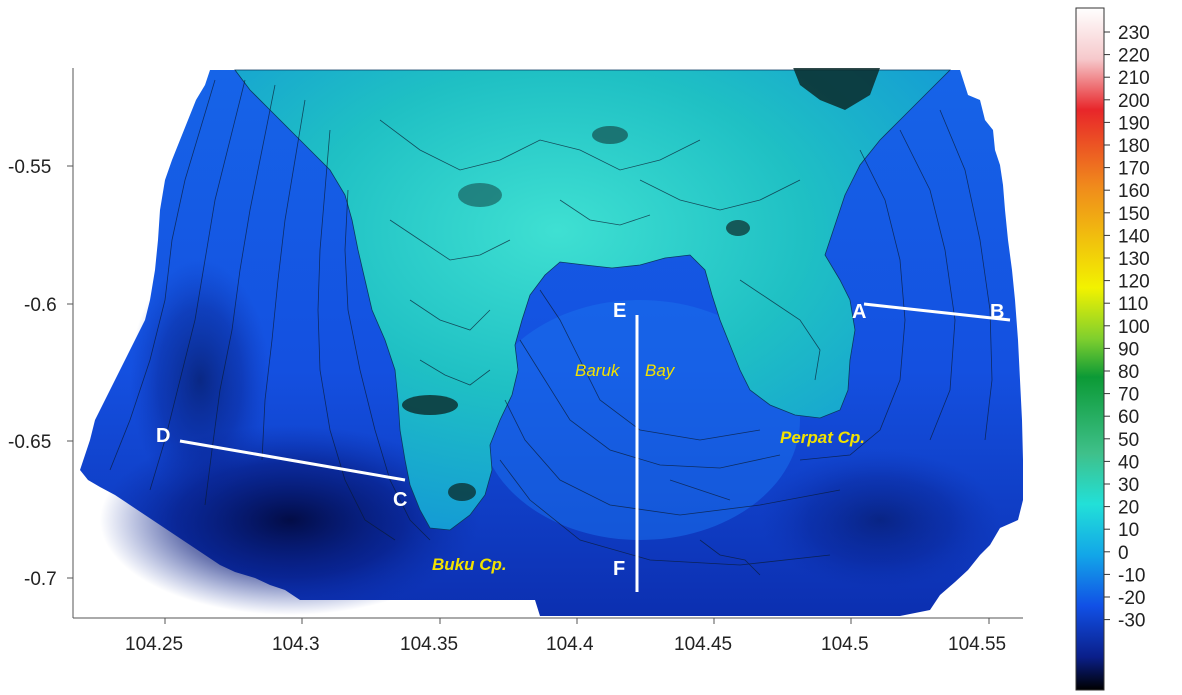 The image size is (1182, 695). I want to click on y-tick-label: -0.55, so click(29, 167).